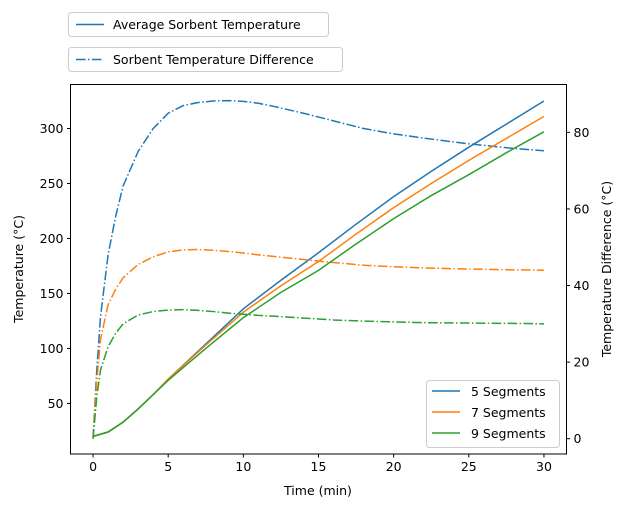 This screenshot has height=507, width=626. I want to click on x-tick-label: 30, so click(544, 466).